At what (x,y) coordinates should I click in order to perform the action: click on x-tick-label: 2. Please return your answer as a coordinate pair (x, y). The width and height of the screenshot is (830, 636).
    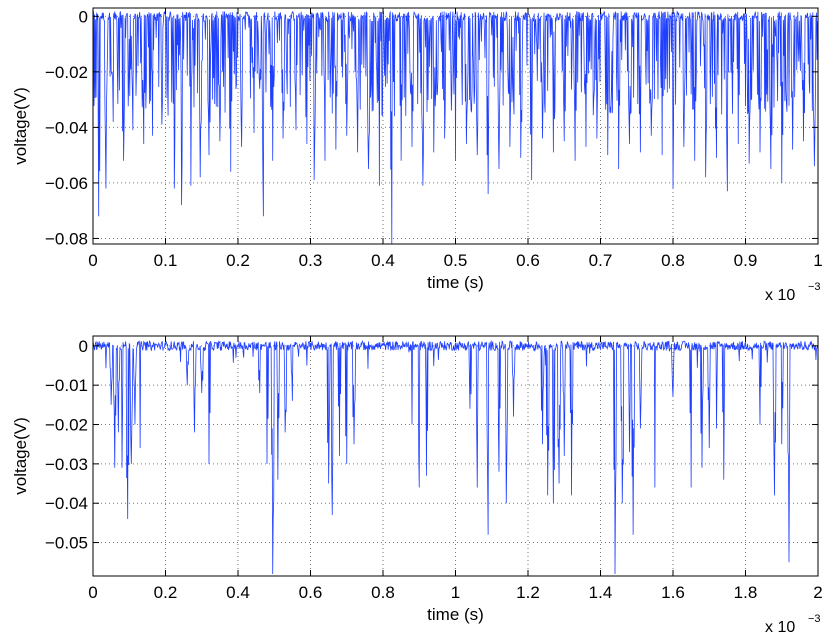
    Looking at the image, I should click on (817, 592).